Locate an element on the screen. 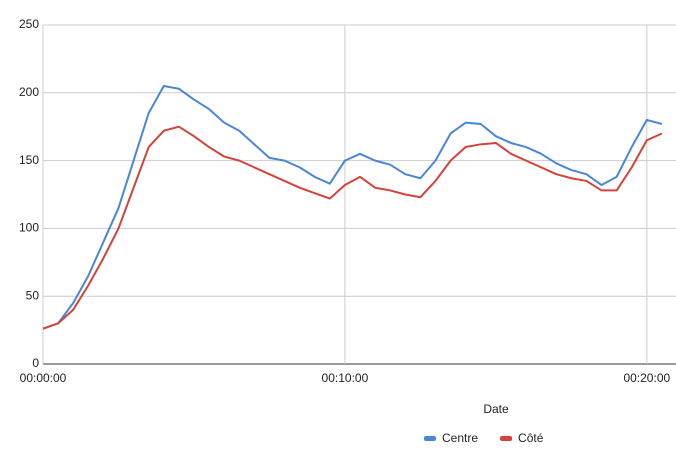 The width and height of the screenshot is (676, 466). y-tick-label: 200 is located at coordinates (29, 92).